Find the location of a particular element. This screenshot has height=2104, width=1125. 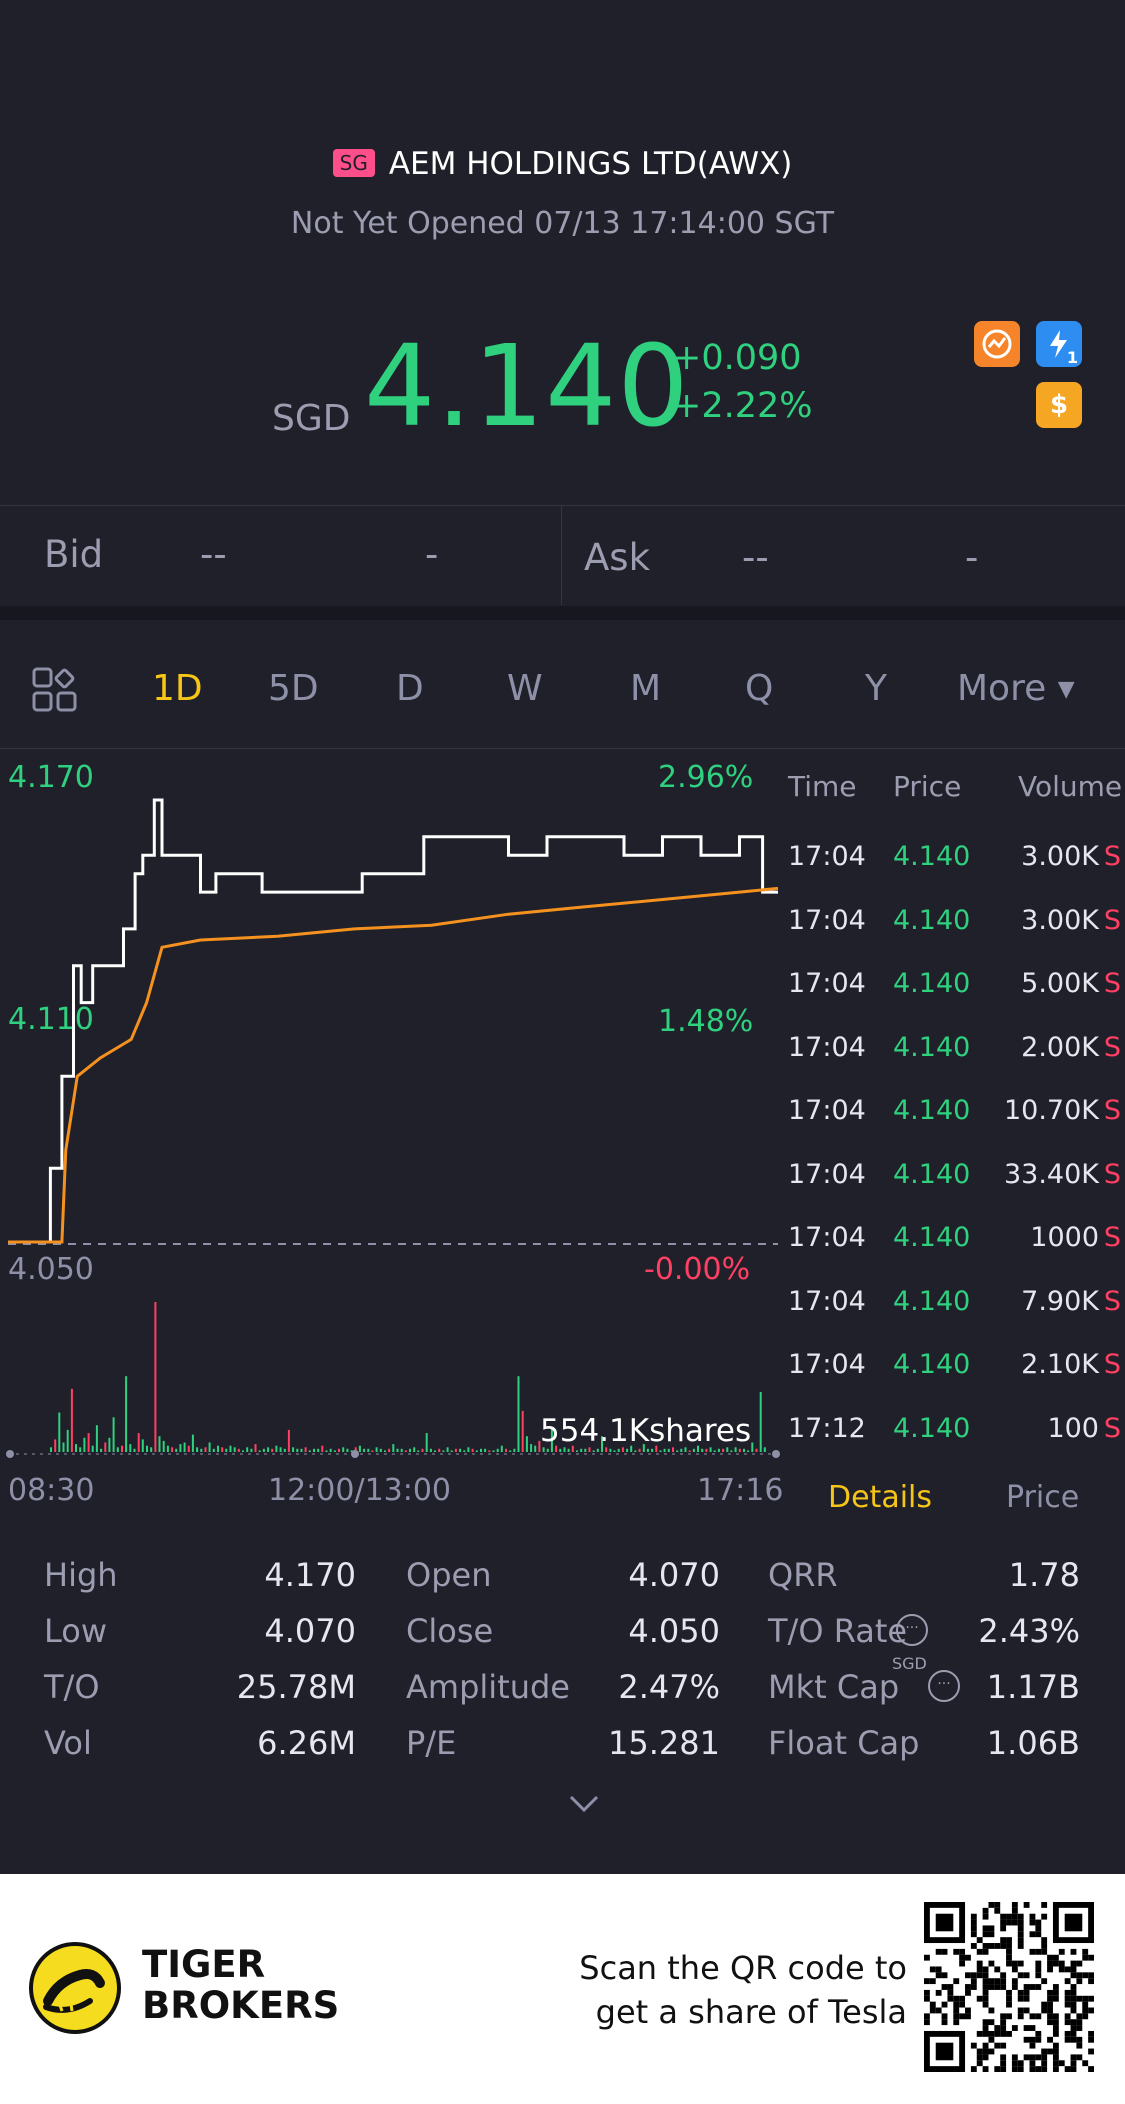

stat-label: T/O is located at coordinates (72, 1687).